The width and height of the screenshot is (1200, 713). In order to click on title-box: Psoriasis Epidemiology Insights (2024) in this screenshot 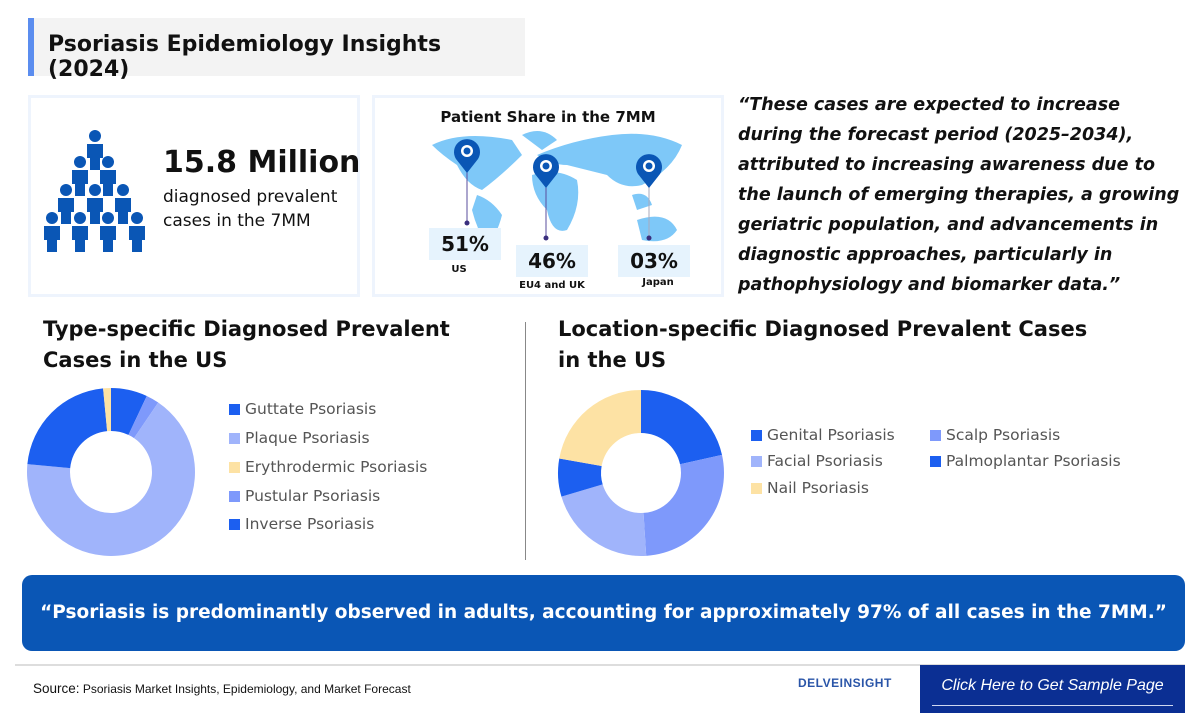, I will do `click(276, 50)`.